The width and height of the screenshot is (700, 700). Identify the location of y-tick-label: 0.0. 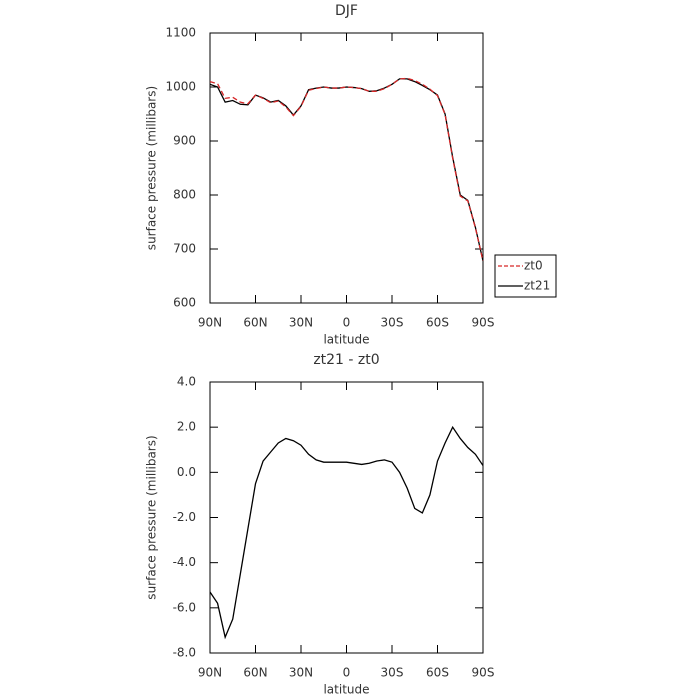
(186, 472).